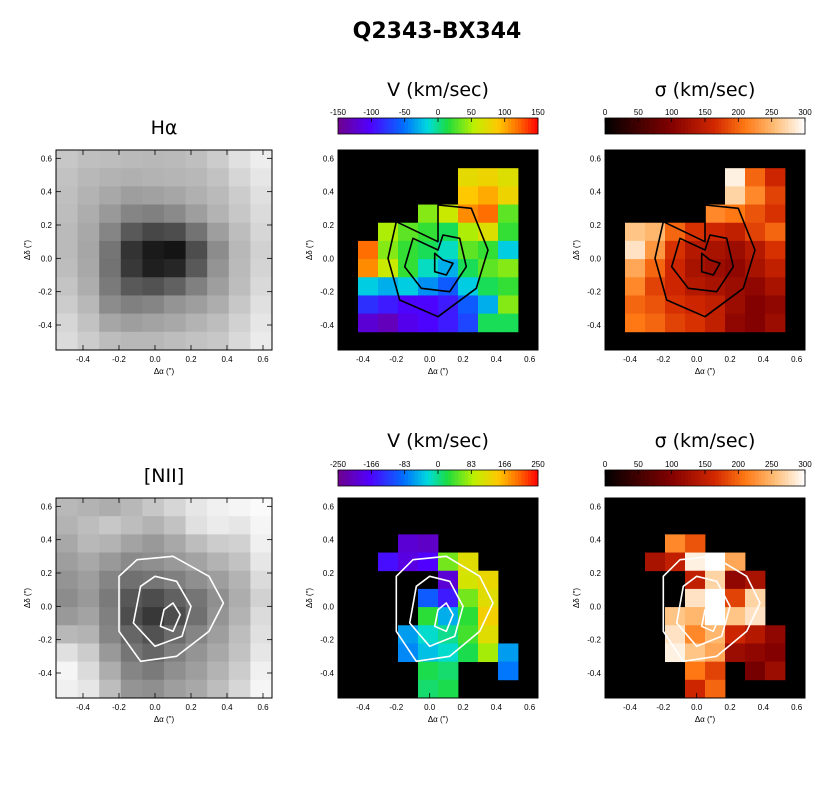 The height and width of the screenshot is (797, 830). What do you see at coordinates (638, 464) in the screenshot?
I see `colorbar-tick-label: 50` at bounding box center [638, 464].